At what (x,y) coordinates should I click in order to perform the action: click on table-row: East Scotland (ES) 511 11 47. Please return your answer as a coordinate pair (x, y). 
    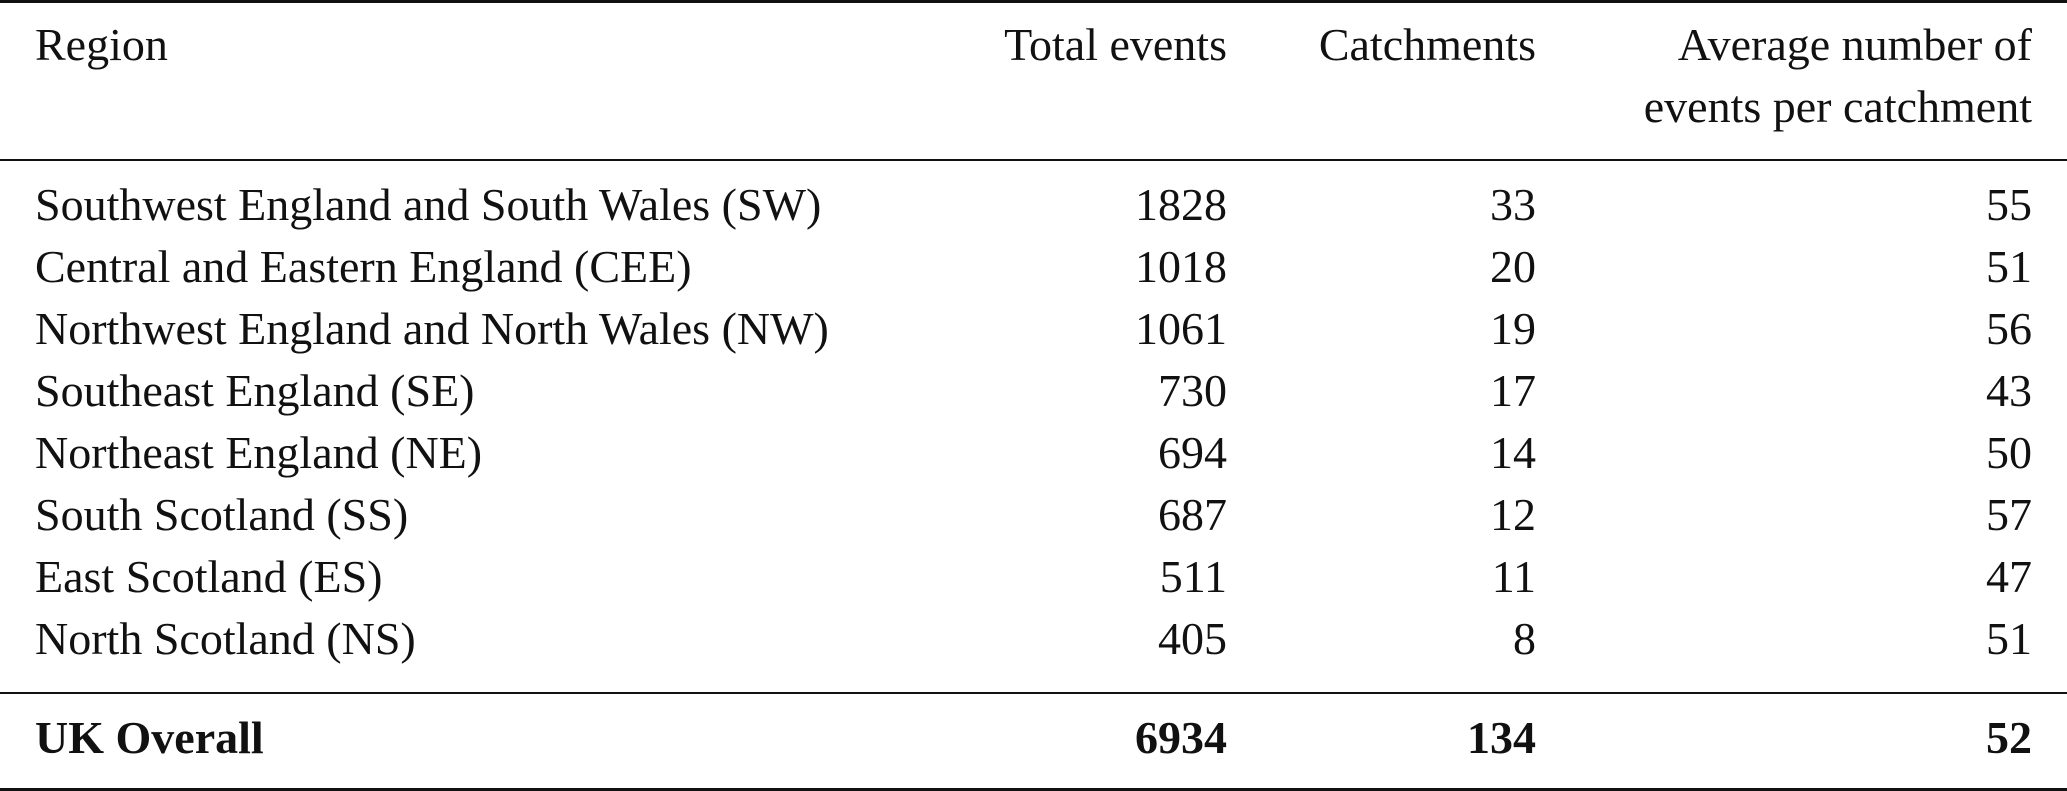
    Looking at the image, I should click on (1033, 577).